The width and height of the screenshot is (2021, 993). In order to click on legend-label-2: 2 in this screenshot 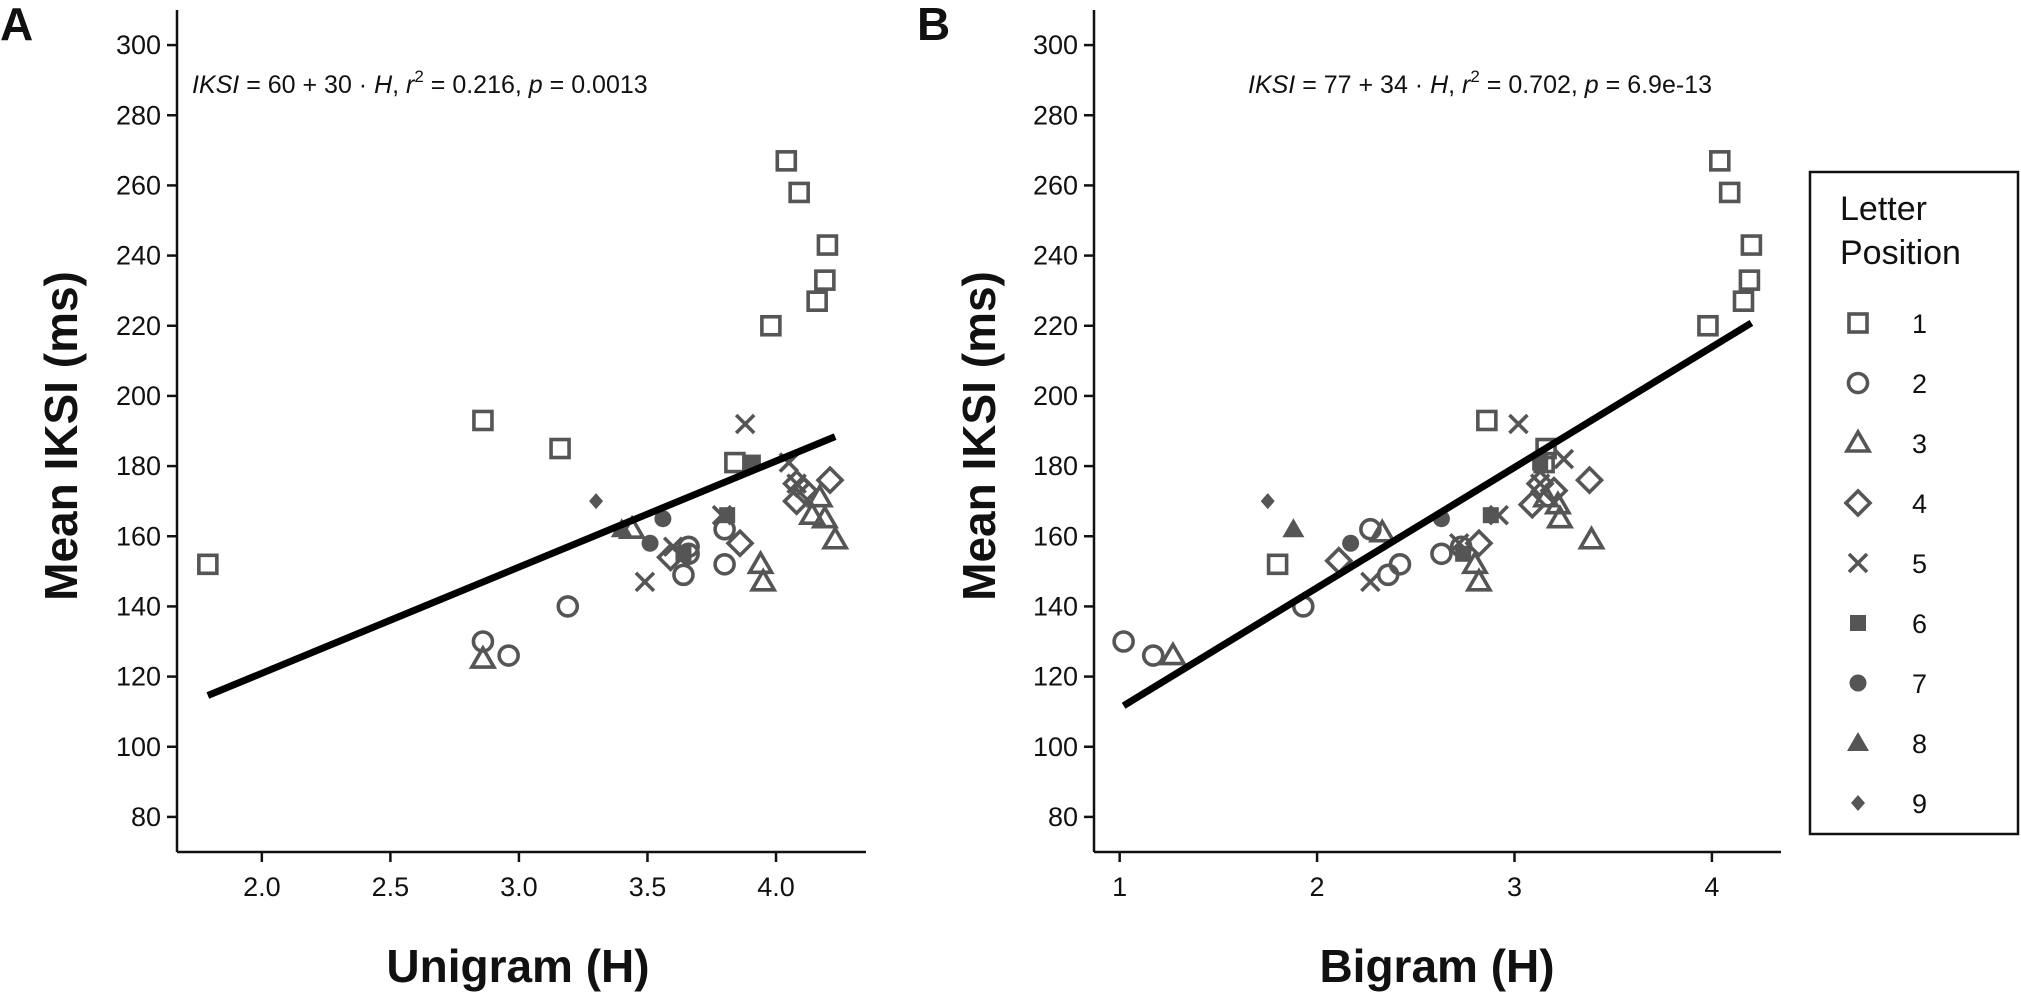, I will do `click(1919, 384)`.